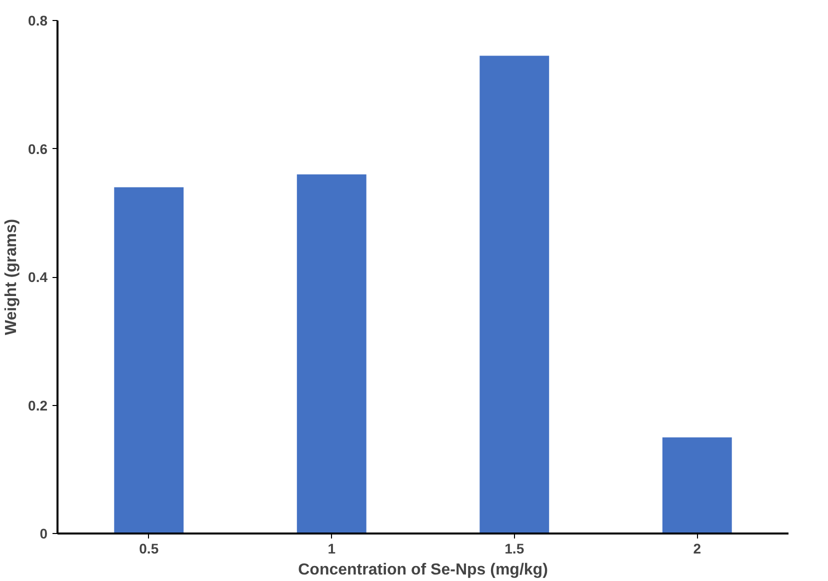 The height and width of the screenshot is (581, 828). I want to click on x-axis-title: Concentration of Se-Nps (mg/kg), so click(423, 570).